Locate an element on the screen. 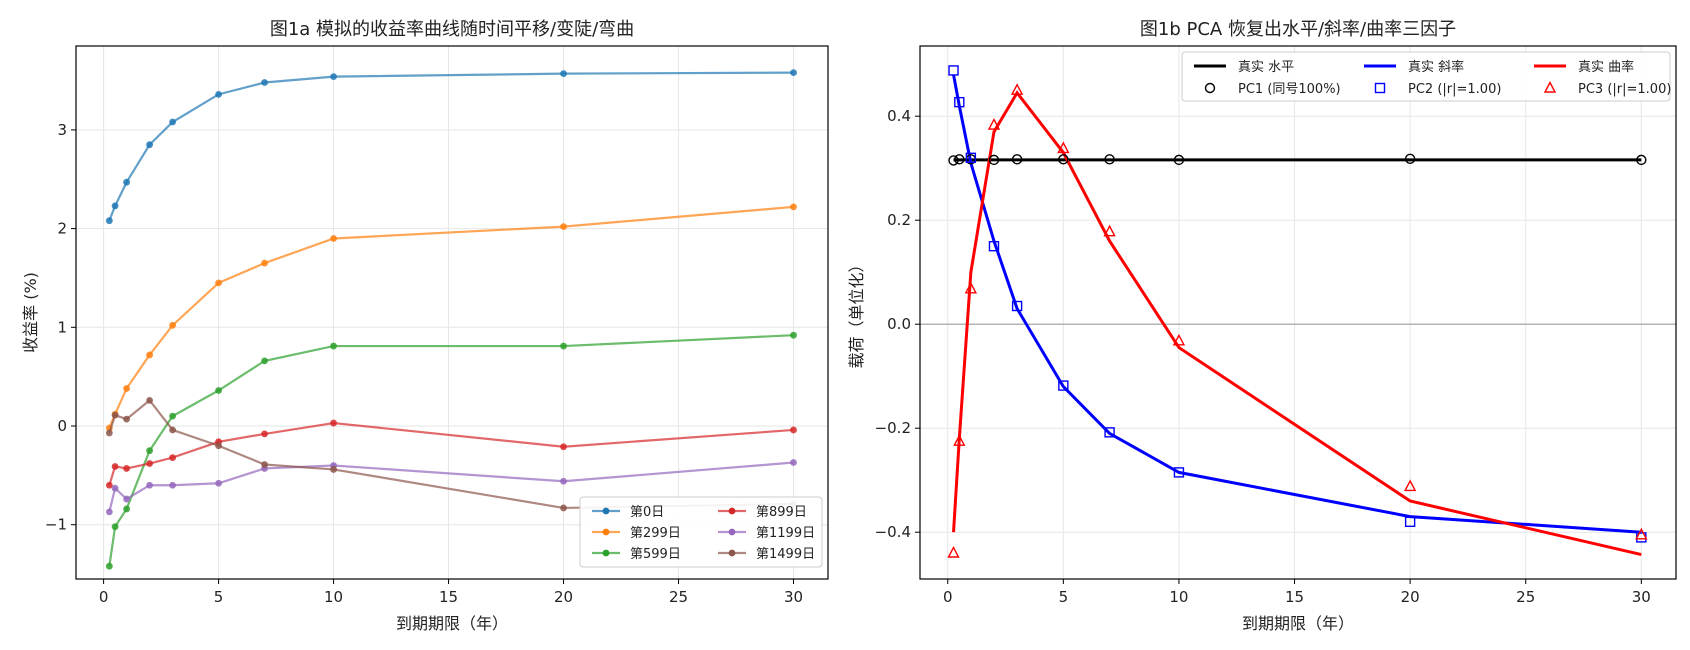 Image resolution: width=1690 pixels, height=650 pixels. y-axis-label: 收益率 (%) is located at coordinates (30, 312).